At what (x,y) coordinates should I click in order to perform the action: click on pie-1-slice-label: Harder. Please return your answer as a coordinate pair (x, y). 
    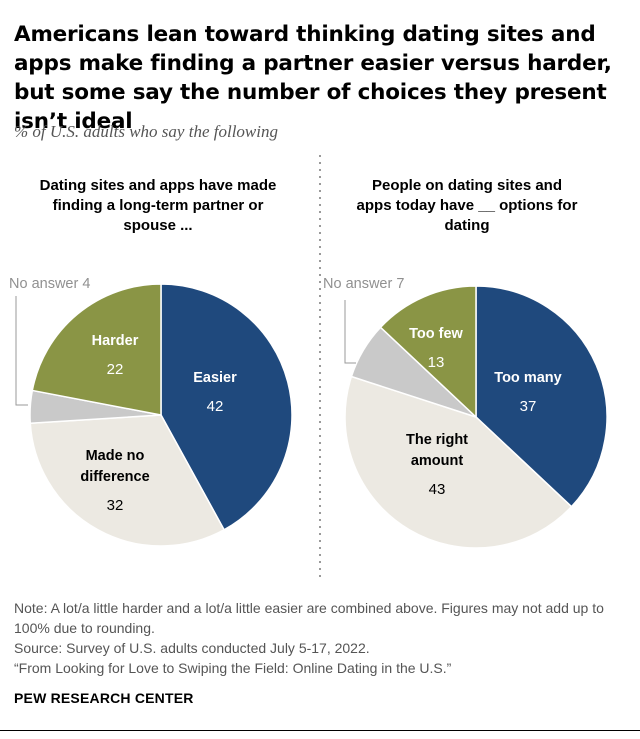
    Looking at the image, I should click on (115, 341).